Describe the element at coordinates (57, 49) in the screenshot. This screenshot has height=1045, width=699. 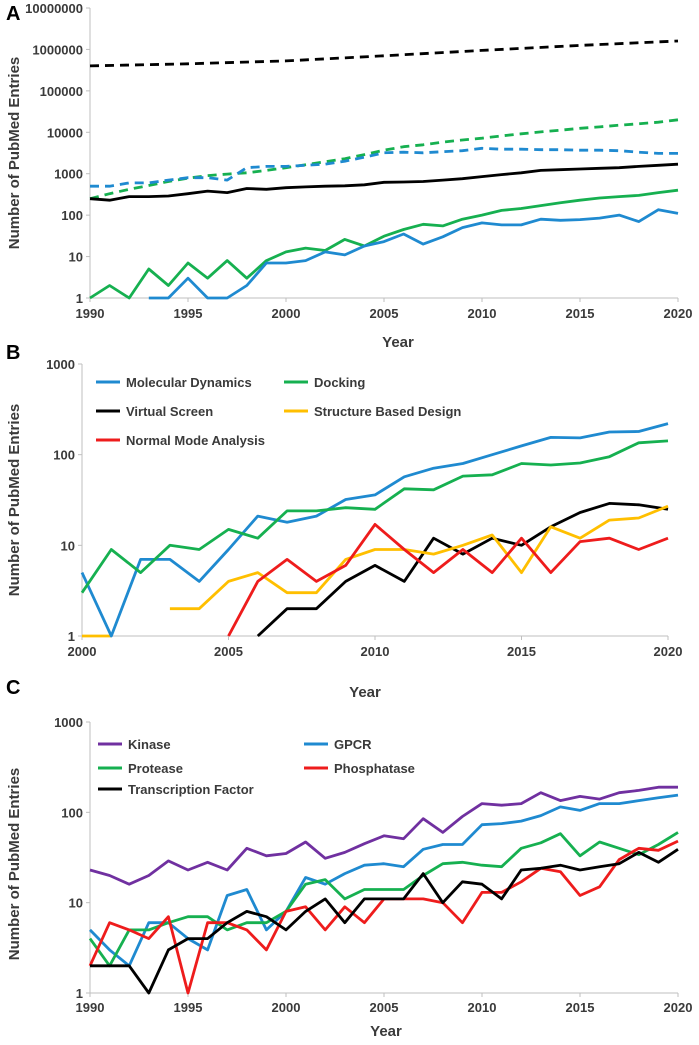
I see `y-tick-label: 1000000` at that location.